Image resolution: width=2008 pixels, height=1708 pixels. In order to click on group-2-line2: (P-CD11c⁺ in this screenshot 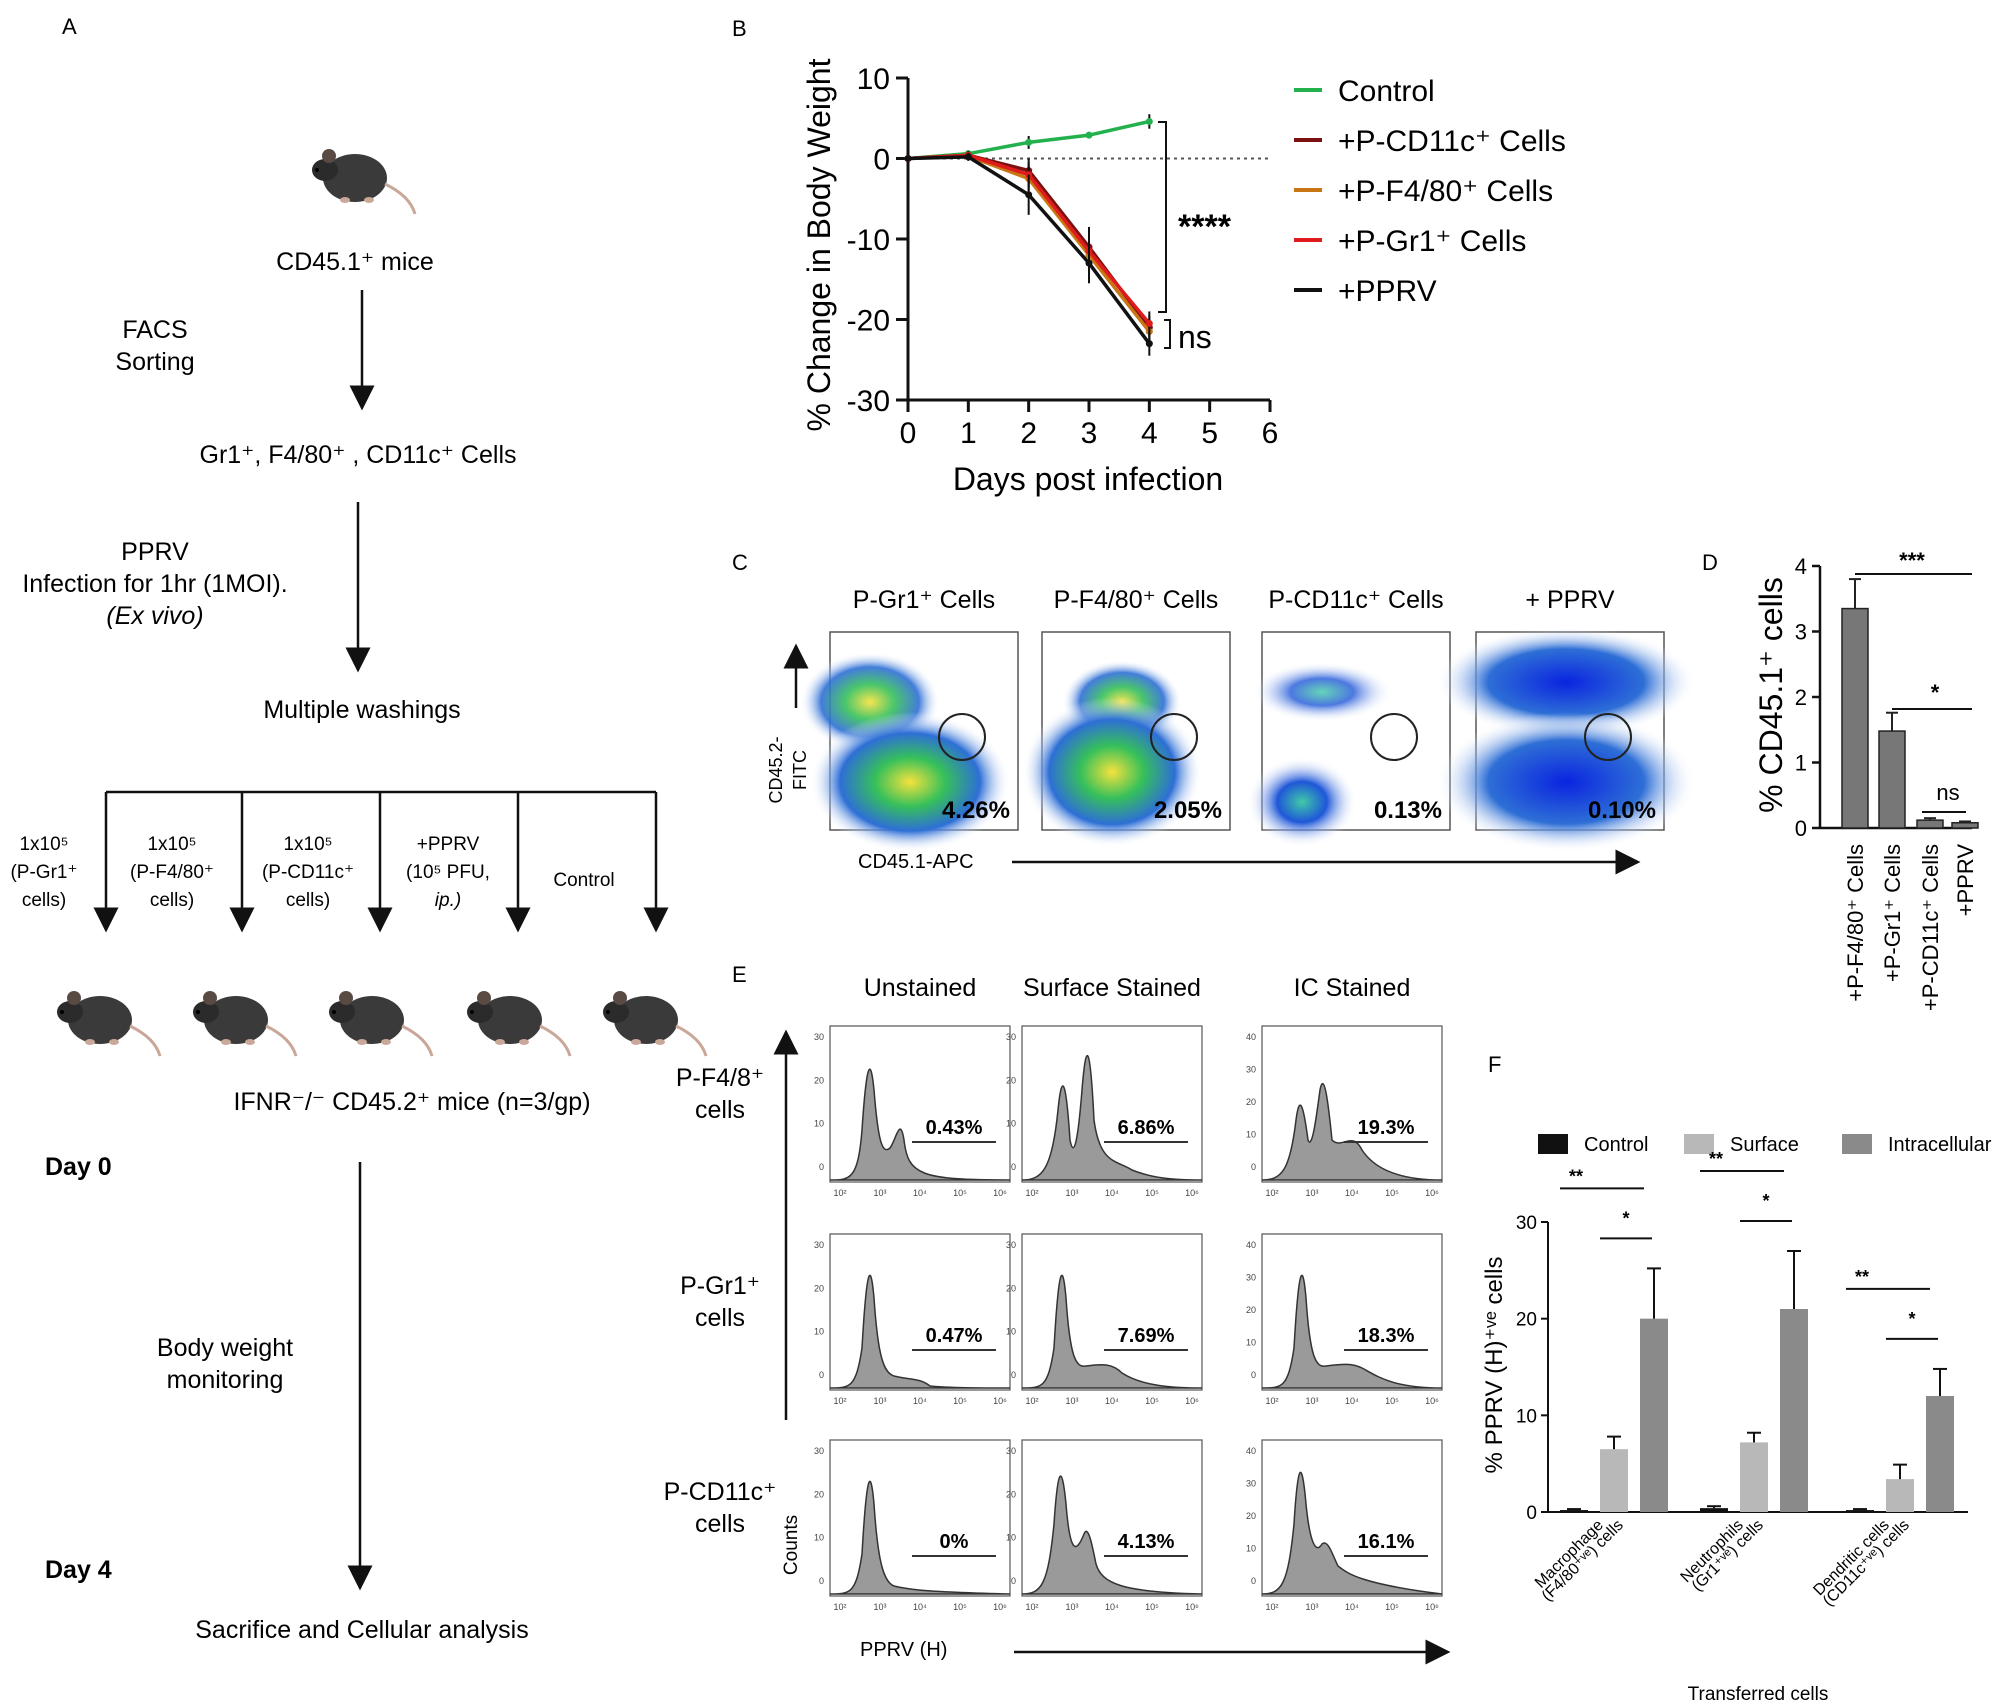, I will do `click(308, 872)`.